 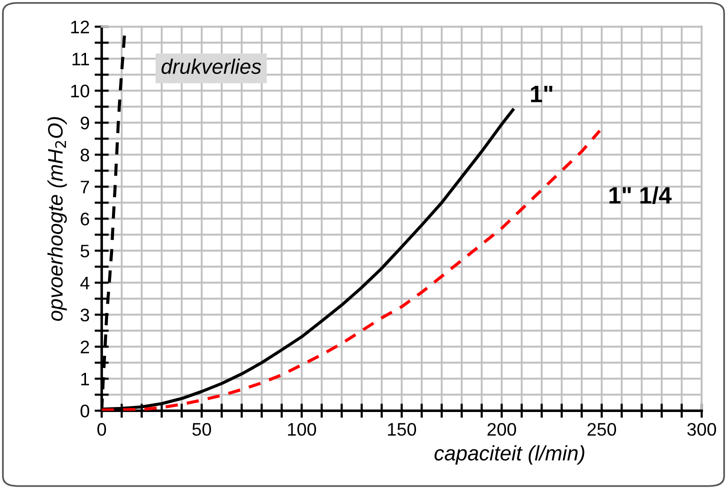 I want to click on y-tick-label: 3, so click(x=85, y=315).